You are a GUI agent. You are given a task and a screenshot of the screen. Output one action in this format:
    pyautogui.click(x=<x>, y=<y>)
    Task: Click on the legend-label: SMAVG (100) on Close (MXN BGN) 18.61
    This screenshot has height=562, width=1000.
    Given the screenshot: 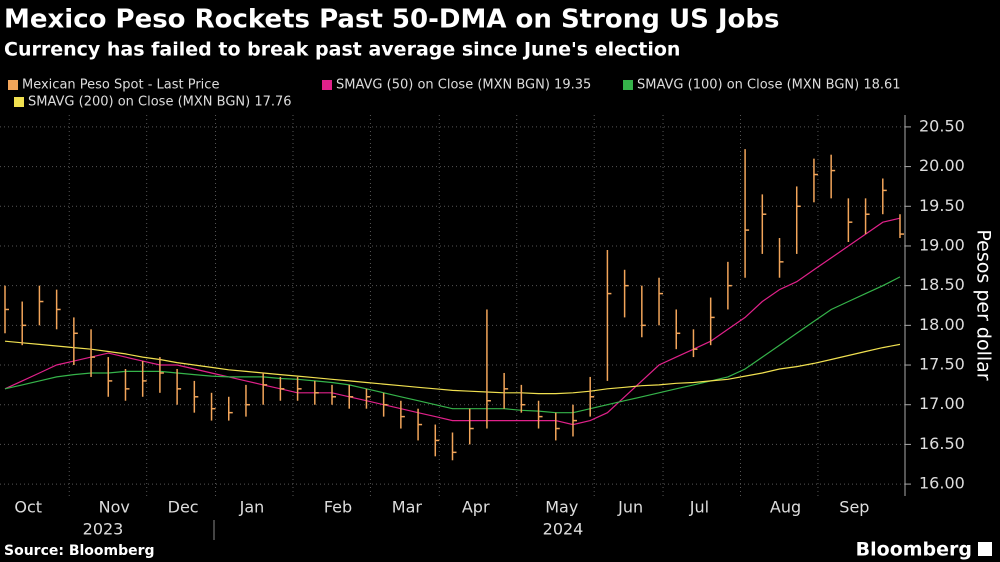 What is the action you would take?
    pyautogui.click(x=769, y=85)
    